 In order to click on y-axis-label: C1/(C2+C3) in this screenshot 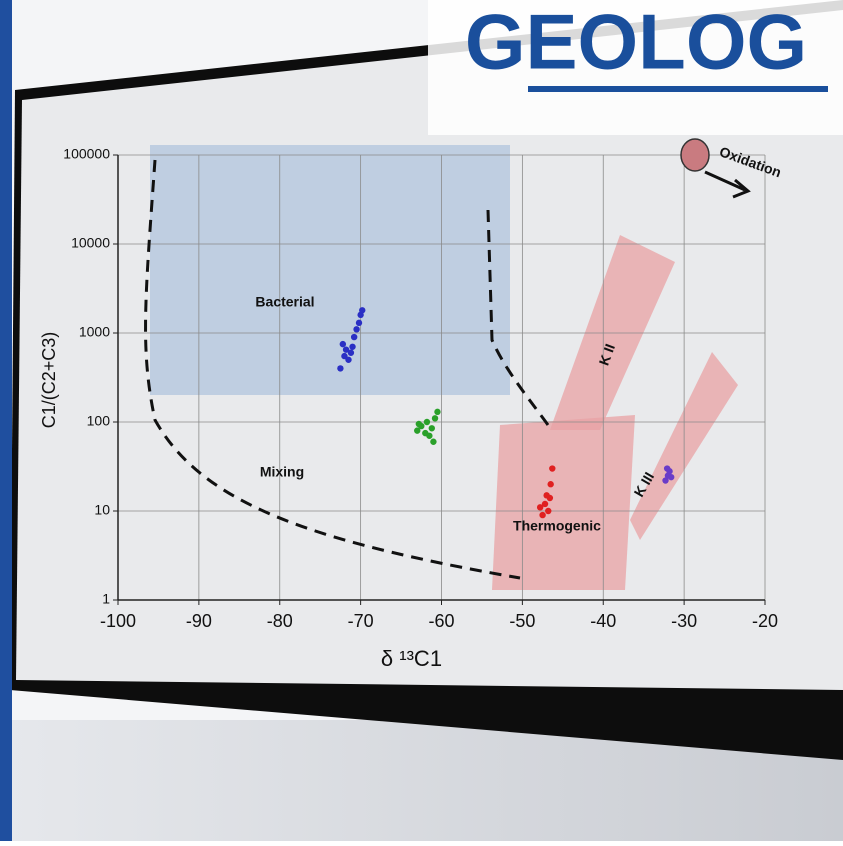, I will do `click(49, 380)`.